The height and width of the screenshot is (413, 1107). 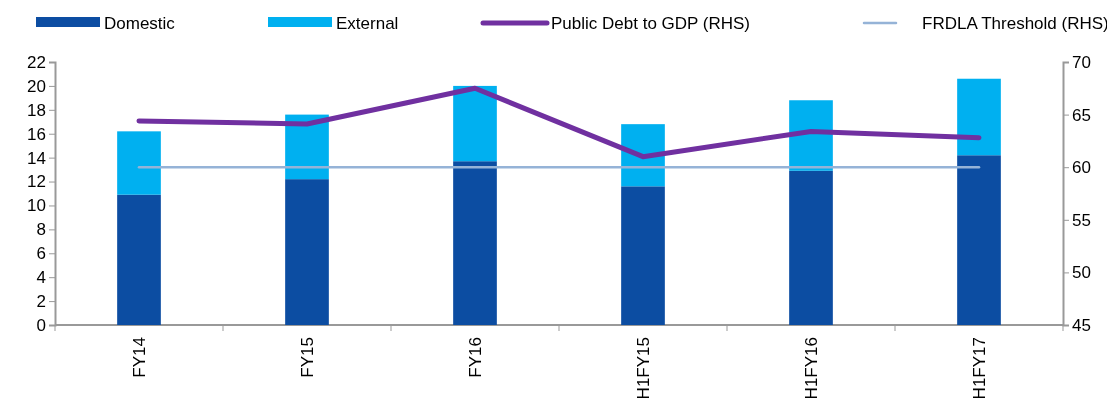 I want to click on y-tick-label: 14, so click(x=36, y=158).